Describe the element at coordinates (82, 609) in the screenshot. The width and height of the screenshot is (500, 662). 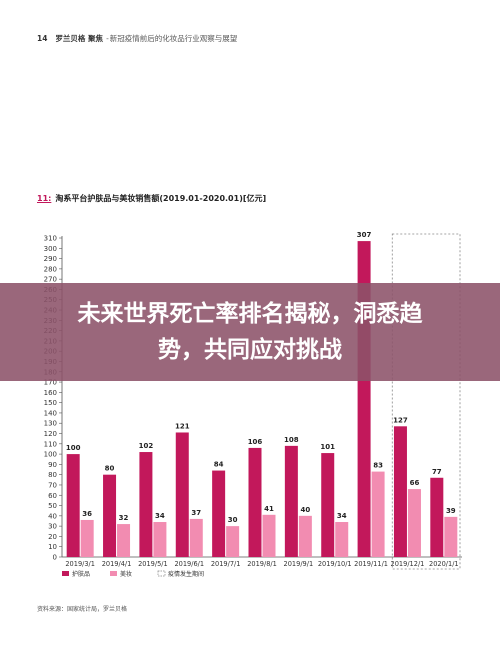
I see `source-note: 资料来源：国家统计局，罗兰贝格` at that location.